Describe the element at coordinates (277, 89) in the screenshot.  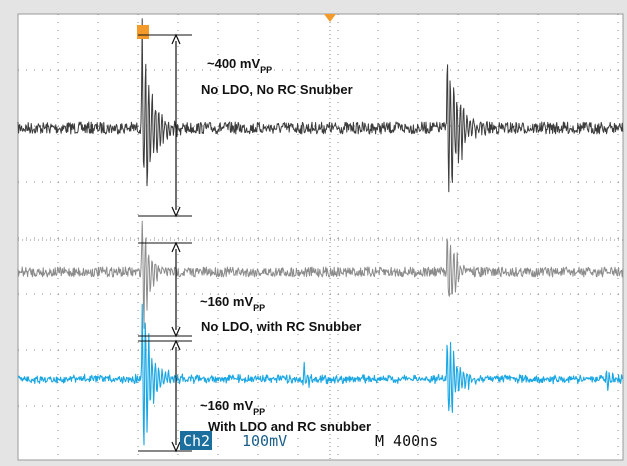
I see `annotation-desc-top: No LDO, No RC Snubber` at that location.